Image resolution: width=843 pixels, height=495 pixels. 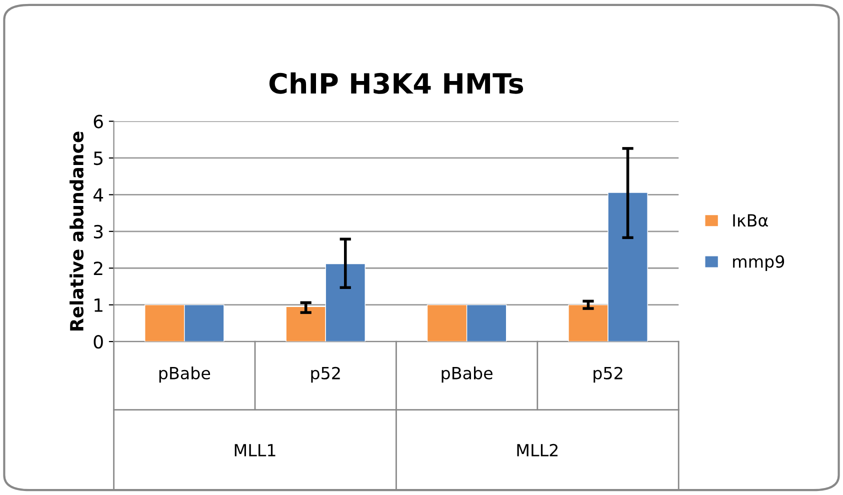 I want to click on text: MLL2, so click(x=537, y=450).